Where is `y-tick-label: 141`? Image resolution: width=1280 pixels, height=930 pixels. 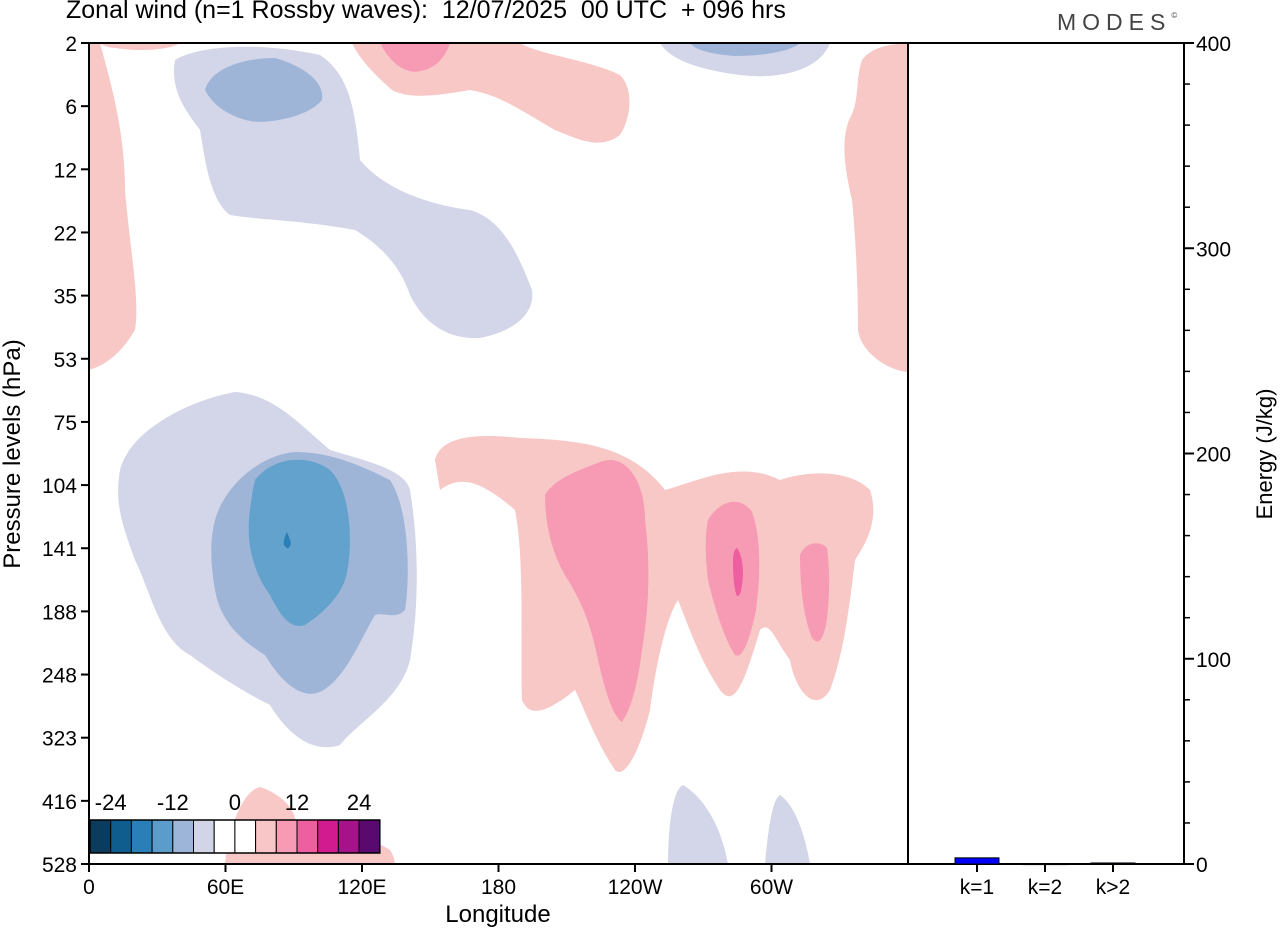
y-tick-label: 141 is located at coordinates (59, 549).